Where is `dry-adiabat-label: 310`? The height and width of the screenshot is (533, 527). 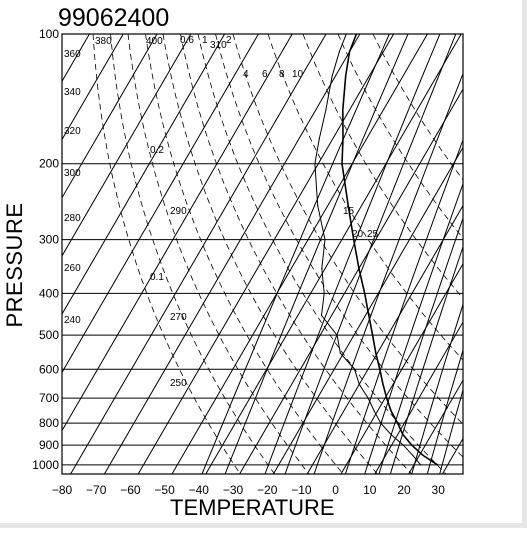
dry-adiabat-label: 310 is located at coordinates (218, 45).